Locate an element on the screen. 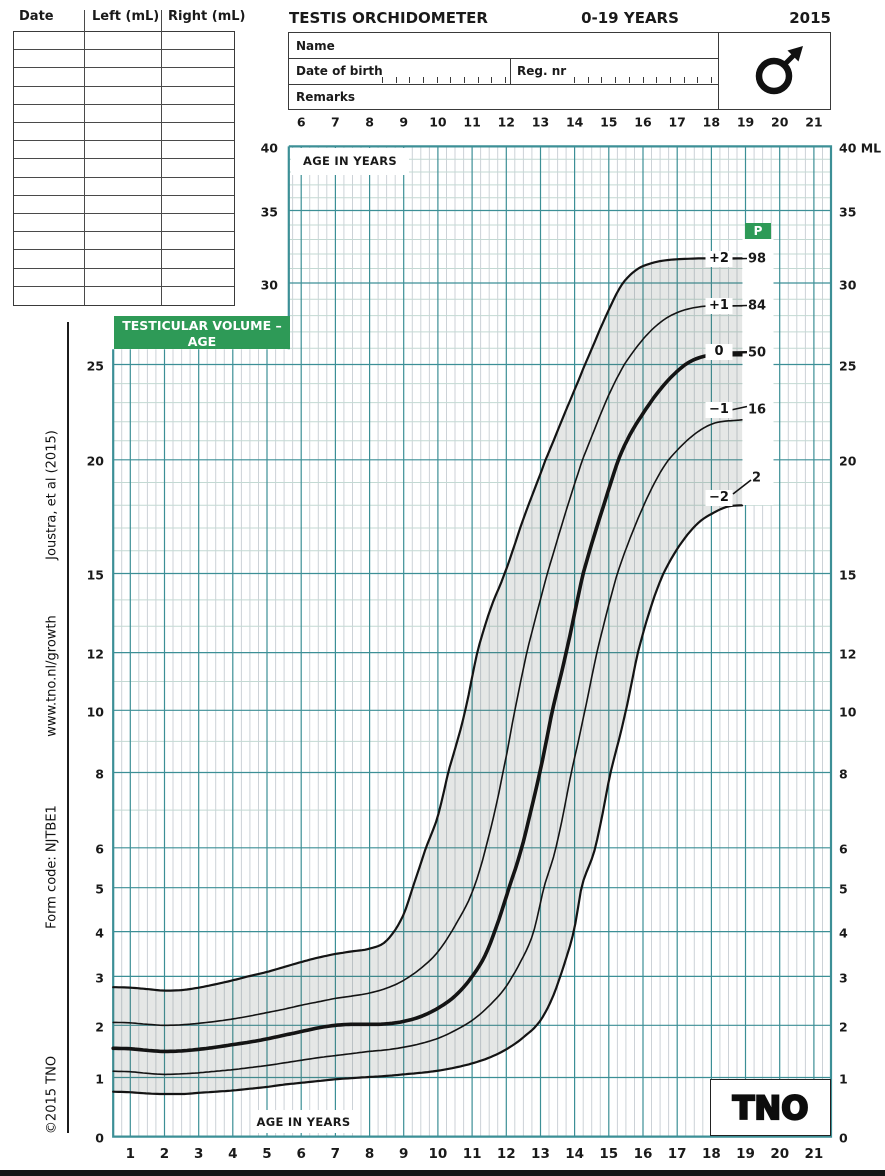 The width and height of the screenshot is (885, 1176). side-text-3: ©2015 TNO is located at coordinates (52, 1095).